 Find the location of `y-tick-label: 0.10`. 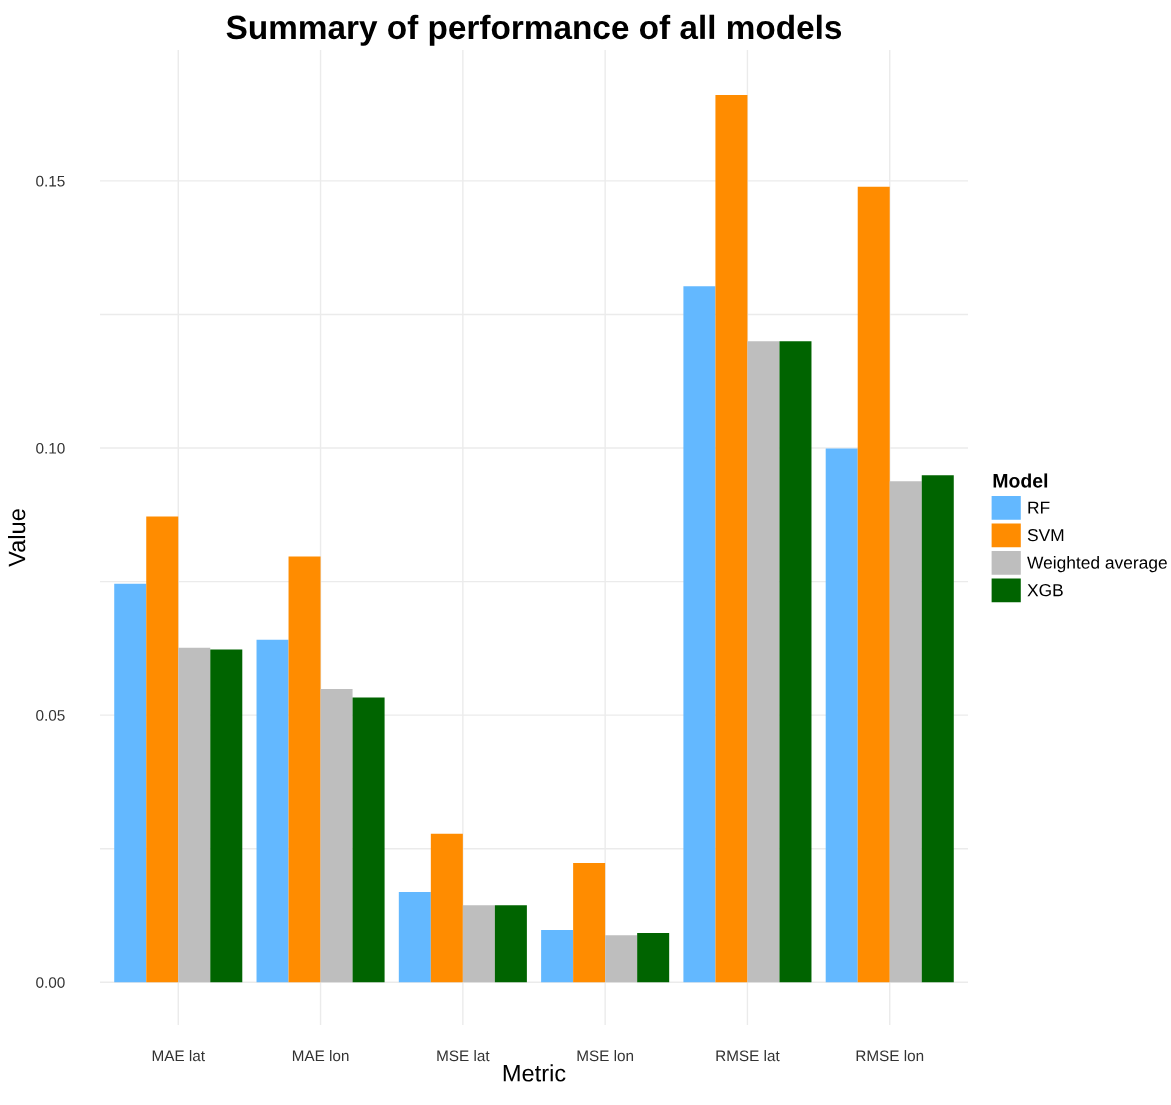

y-tick-label: 0.10 is located at coordinates (50, 448).